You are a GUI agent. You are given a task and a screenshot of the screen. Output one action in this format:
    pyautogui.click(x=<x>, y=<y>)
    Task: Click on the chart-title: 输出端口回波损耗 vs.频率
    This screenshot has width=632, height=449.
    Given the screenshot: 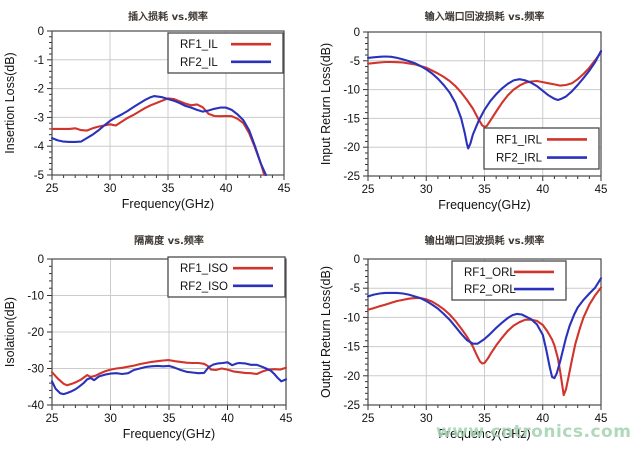 What is the action you would take?
    pyautogui.click(x=485, y=240)
    